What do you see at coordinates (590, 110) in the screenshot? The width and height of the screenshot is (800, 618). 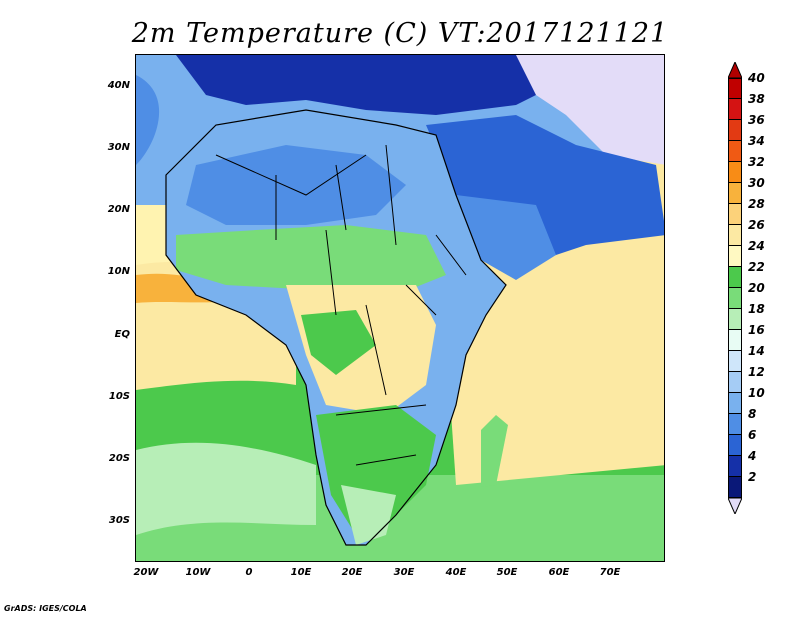 I see `central-asia` at bounding box center [590, 110].